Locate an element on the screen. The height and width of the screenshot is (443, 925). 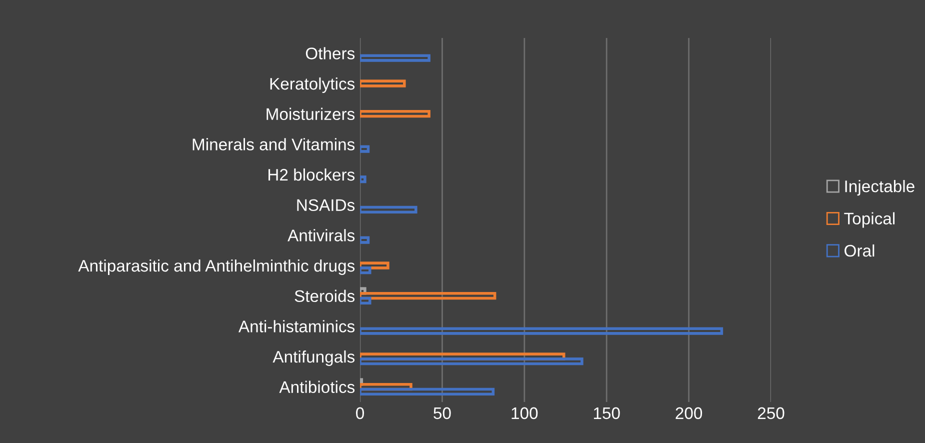
x-tick-label: 150 is located at coordinates (607, 413).